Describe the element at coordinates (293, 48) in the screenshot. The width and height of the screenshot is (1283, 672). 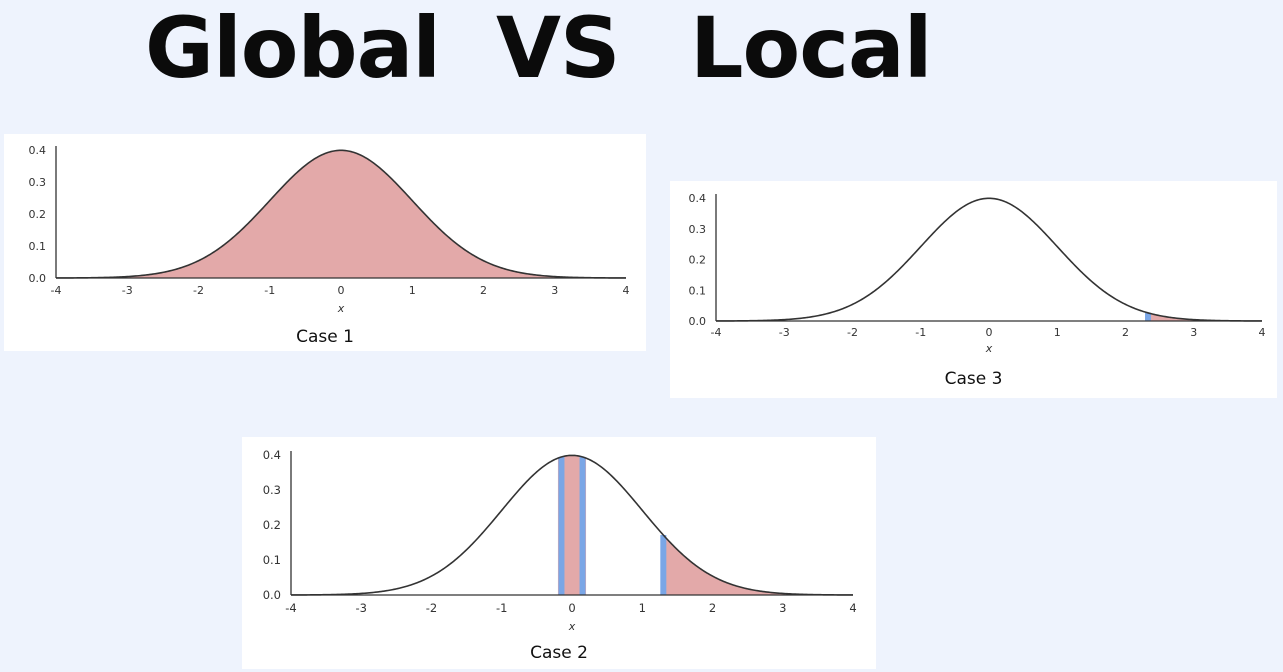
I see `title-global: Global` at that location.